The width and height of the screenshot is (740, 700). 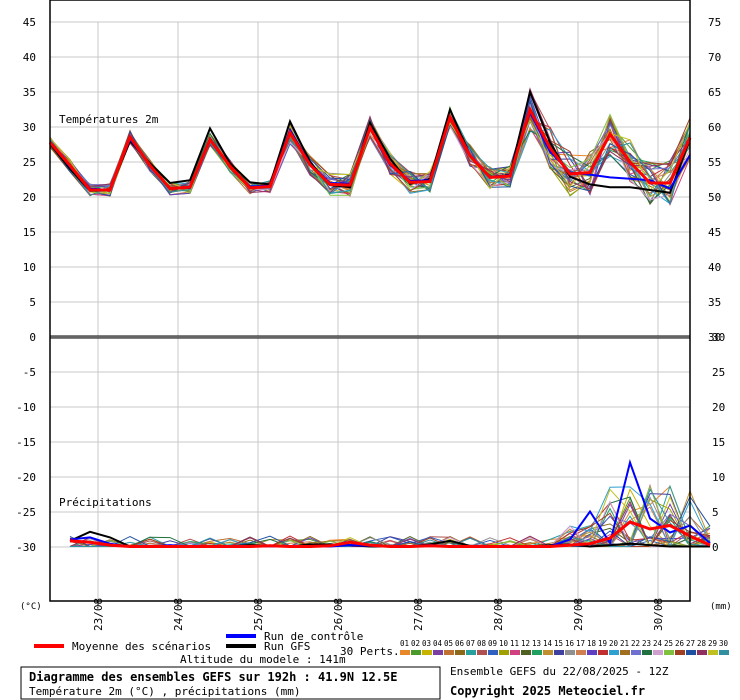 What do you see at coordinates (702, 643) in the screenshot?
I see `pert-number: 28` at bounding box center [702, 643].